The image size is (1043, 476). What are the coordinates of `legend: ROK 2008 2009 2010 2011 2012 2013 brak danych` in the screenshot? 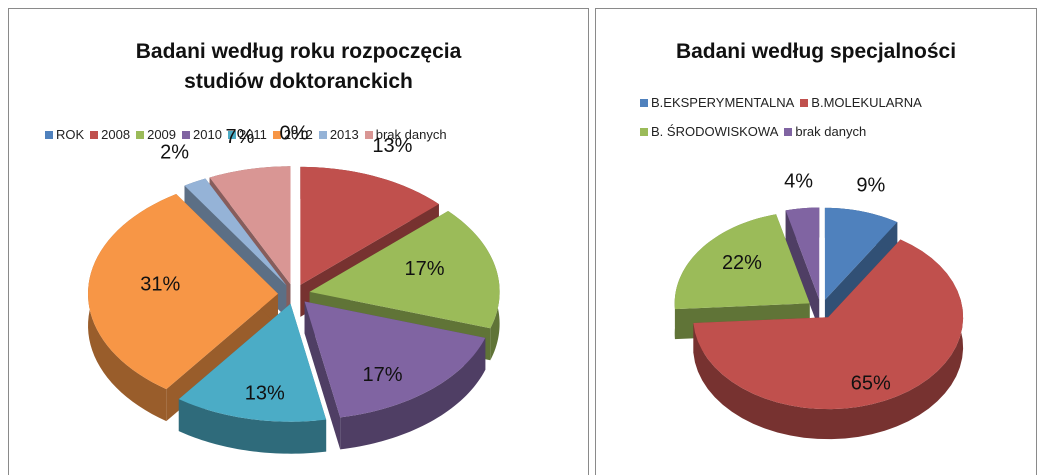 It's located at (315, 134).